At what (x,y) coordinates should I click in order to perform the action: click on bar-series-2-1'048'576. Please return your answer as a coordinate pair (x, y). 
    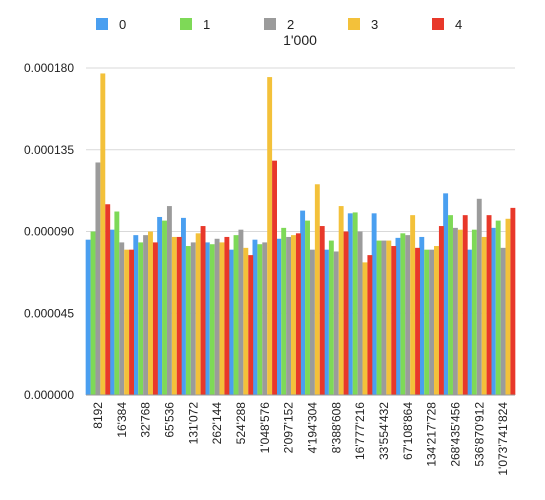
    Looking at the image, I should click on (265, 318).